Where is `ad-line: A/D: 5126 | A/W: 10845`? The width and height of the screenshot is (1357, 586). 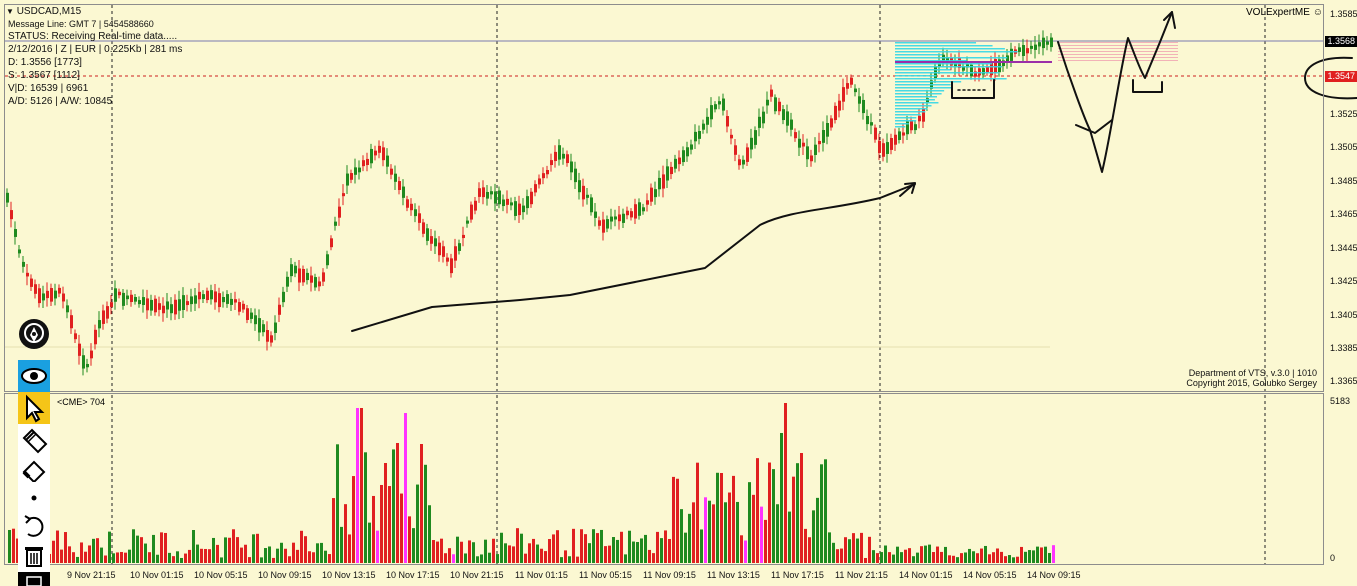
ad-line: A/D: 5126 | A/W: 10845 is located at coordinates (60, 101).